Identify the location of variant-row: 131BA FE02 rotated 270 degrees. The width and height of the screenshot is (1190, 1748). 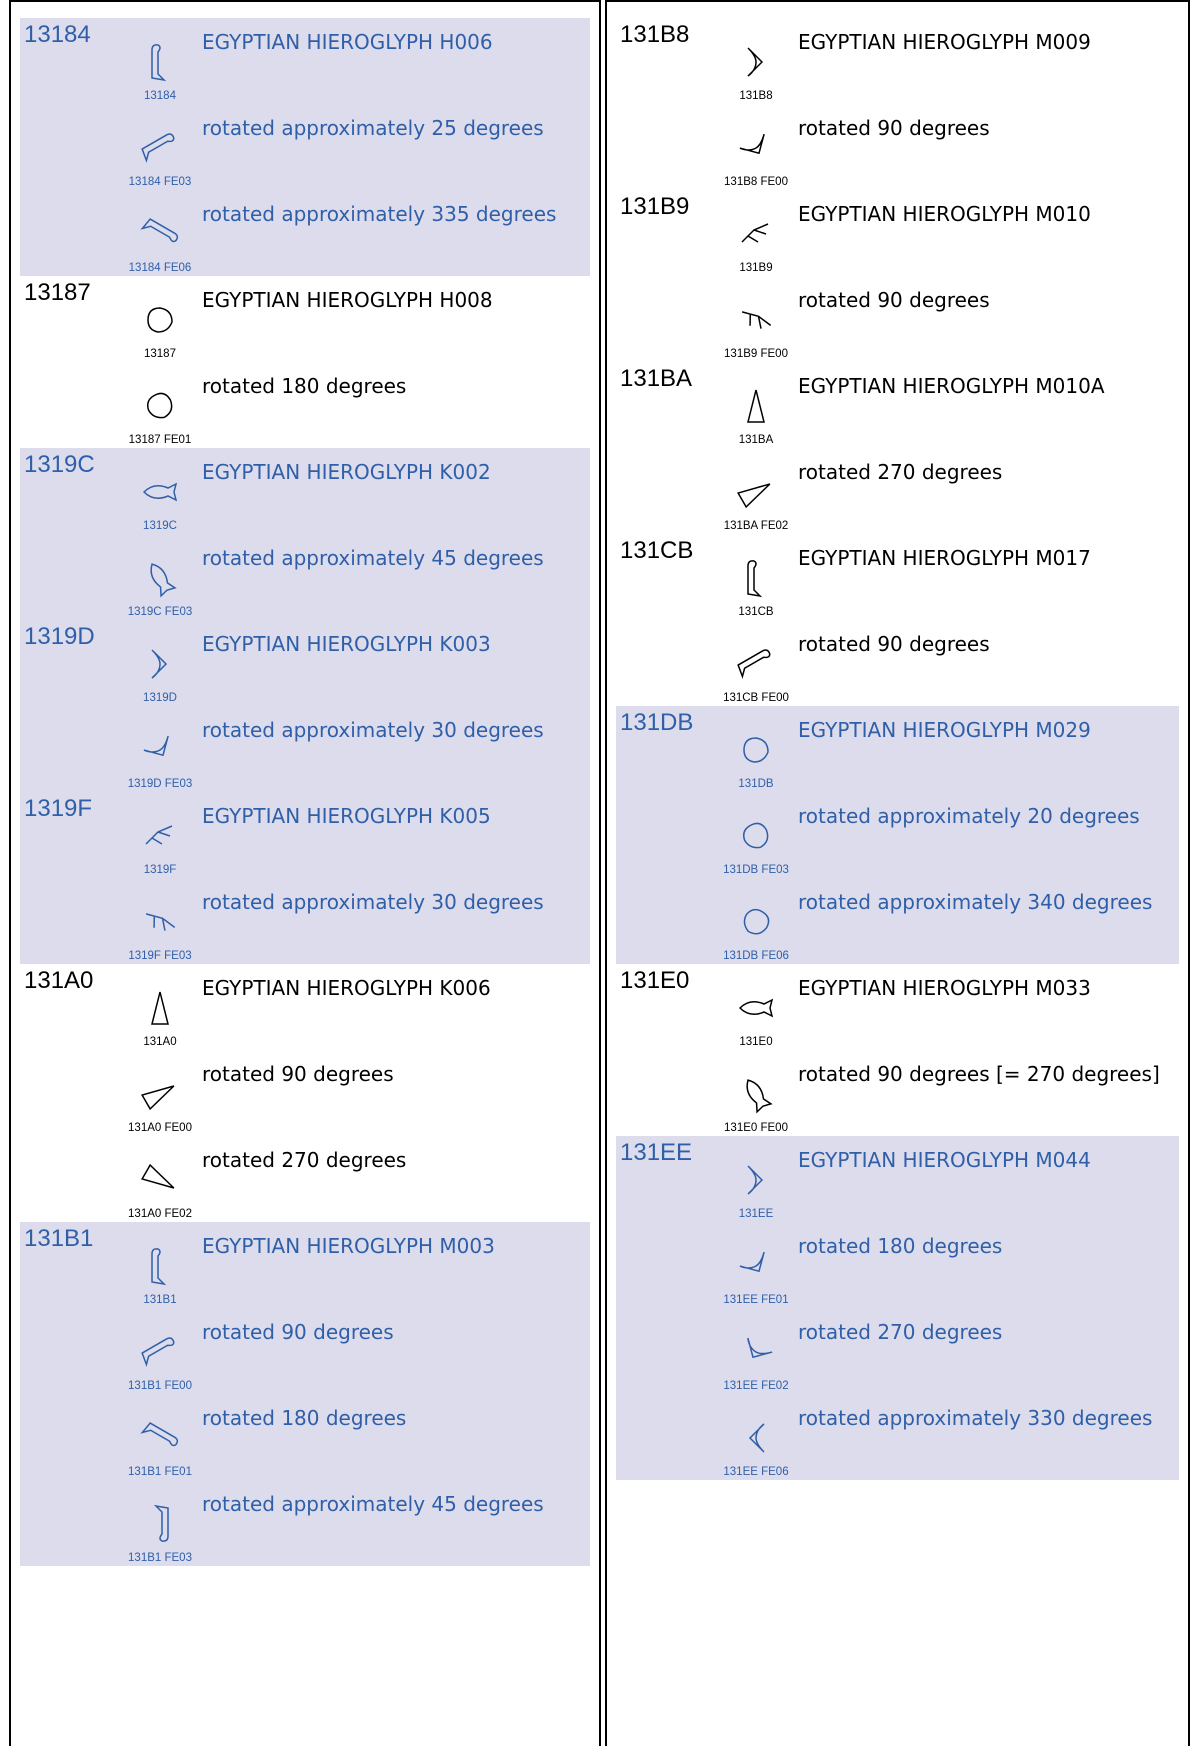
(897, 491).